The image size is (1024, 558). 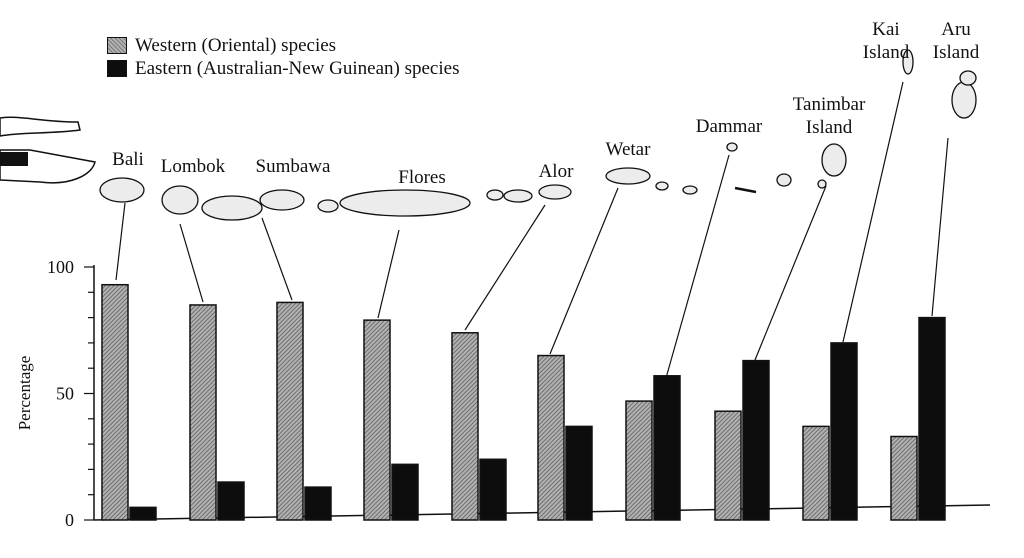 What do you see at coordinates (69, 520) in the screenshot?
I see `y-tick-label: 0` at bounding box center [69, 520].